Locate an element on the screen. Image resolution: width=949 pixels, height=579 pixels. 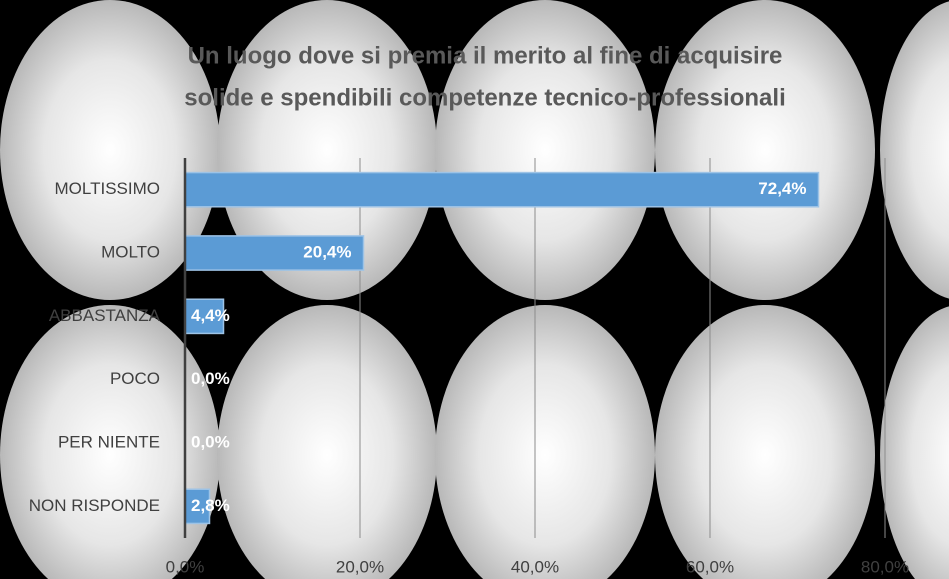
data-label: 4,4% is located at coordinates (210, 315).